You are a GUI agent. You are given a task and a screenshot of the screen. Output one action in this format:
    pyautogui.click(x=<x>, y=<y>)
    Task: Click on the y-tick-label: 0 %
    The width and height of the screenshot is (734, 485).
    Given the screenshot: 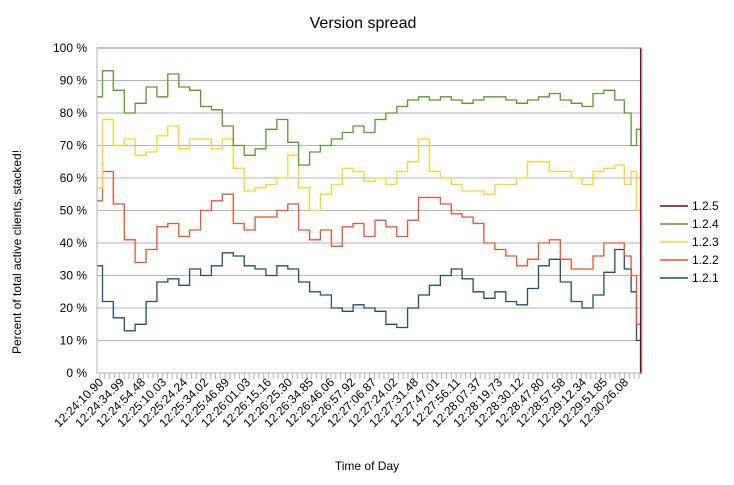 What is the action you would take?
    pyautogui.click(x=76, y=373)
    